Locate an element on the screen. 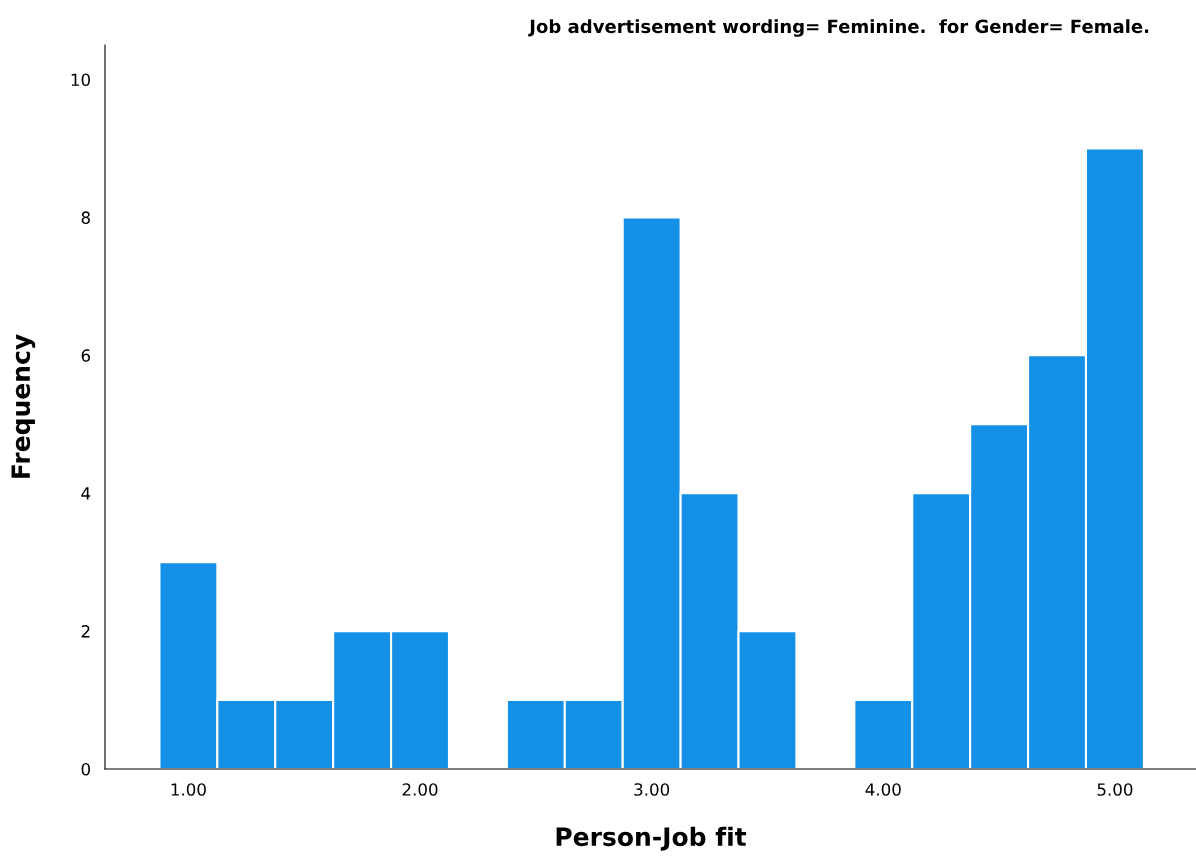  y-tick-label: 2 is located at coordinates (85, 631).